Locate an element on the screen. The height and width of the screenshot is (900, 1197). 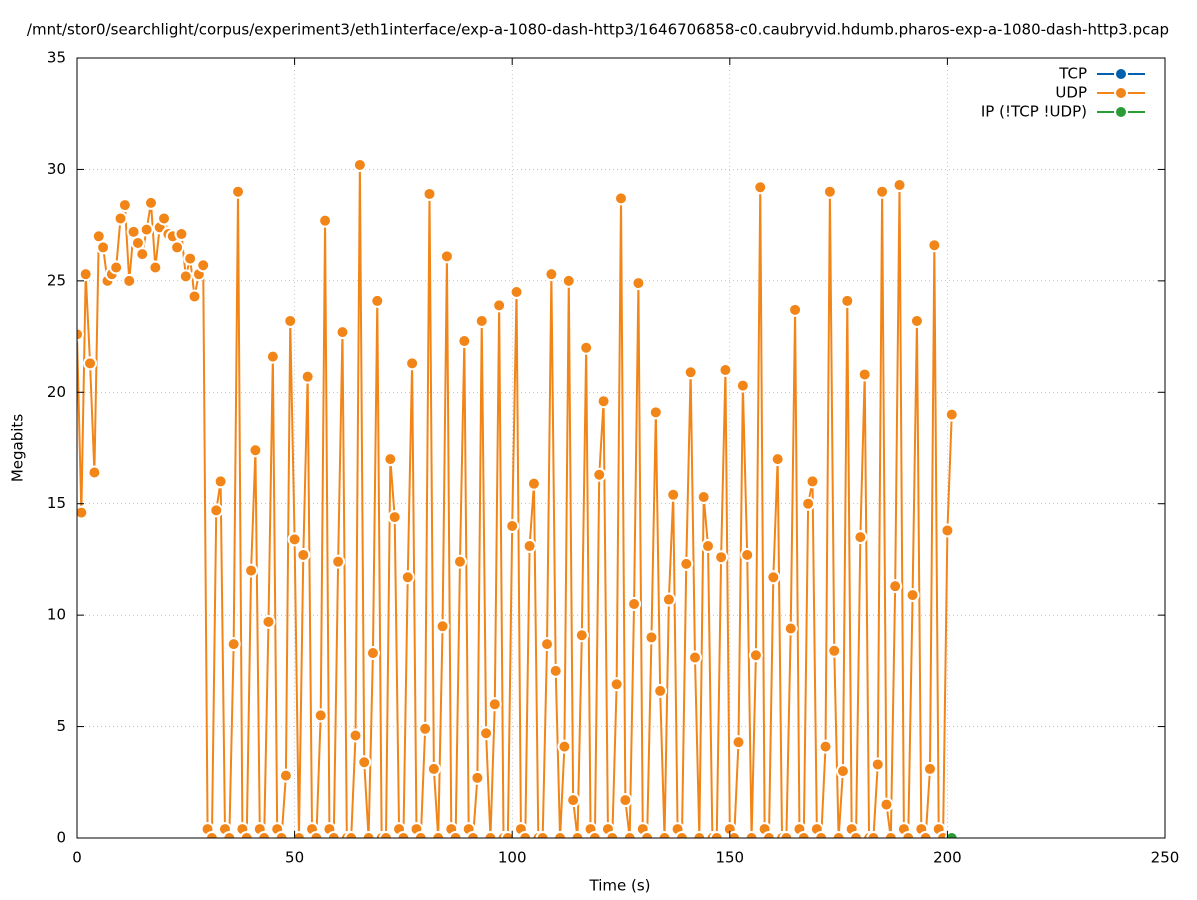
y-tick-label: 10 is located at coordinates (56, 615).